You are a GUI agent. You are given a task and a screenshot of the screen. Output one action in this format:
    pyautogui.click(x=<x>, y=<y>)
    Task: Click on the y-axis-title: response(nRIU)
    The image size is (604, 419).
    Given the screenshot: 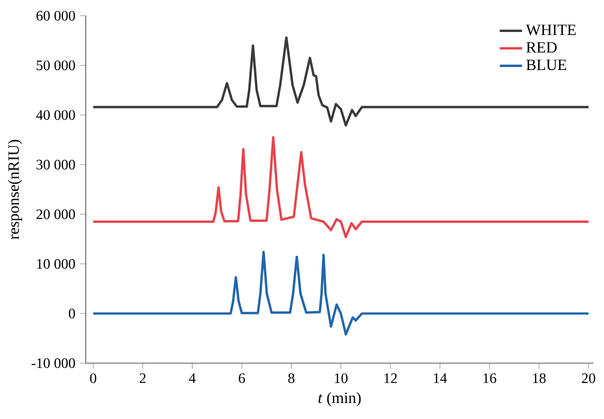 What is the action you would take?
    pyautogui.click(x=15, y=190)
    